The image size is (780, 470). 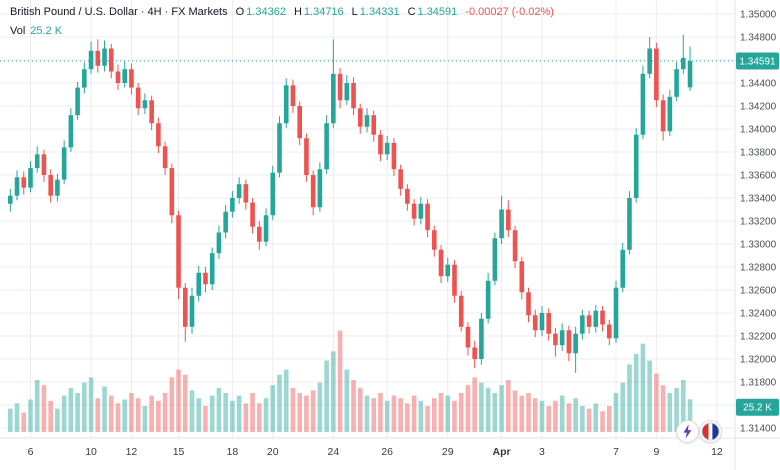 I want to click on legend-row-volume: Vol 25.2 K, so click(x=282, y=31).